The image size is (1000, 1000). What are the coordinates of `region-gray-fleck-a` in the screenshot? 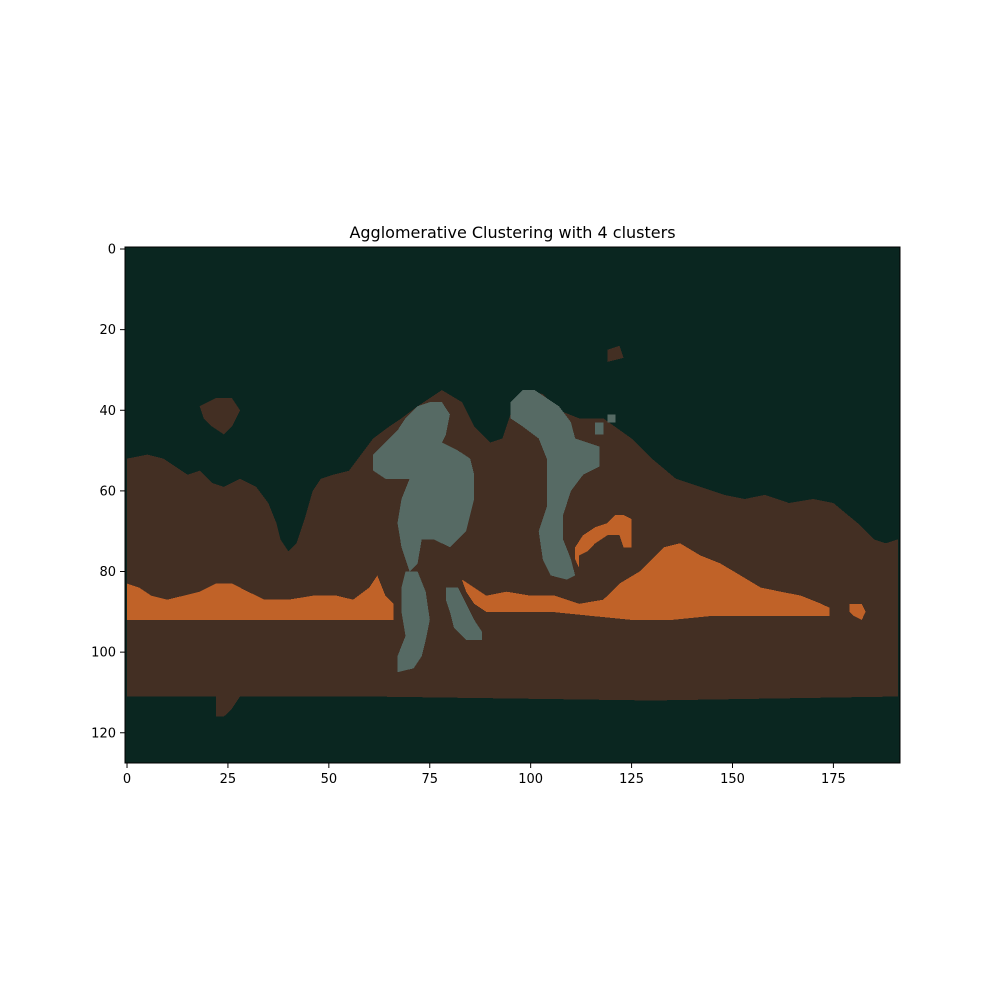 It's located at (599, 428).